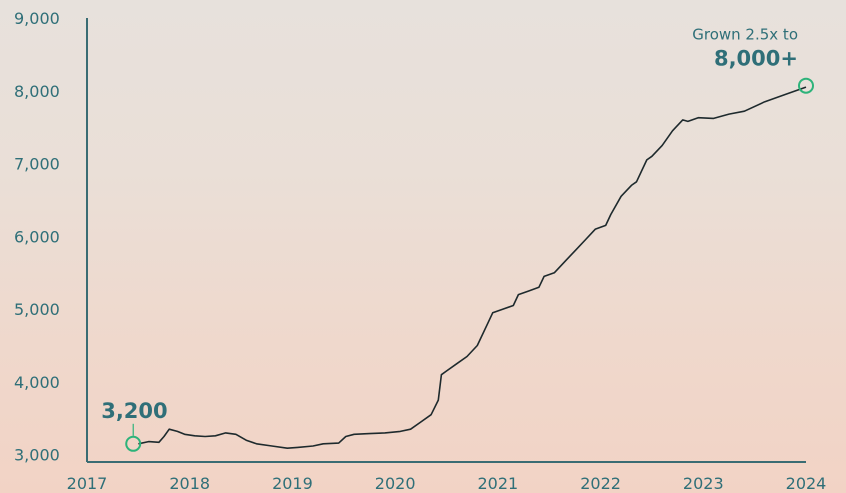 This screenshot has width=846, height=493. I want to click on start-point-marker, so click(133, 443).